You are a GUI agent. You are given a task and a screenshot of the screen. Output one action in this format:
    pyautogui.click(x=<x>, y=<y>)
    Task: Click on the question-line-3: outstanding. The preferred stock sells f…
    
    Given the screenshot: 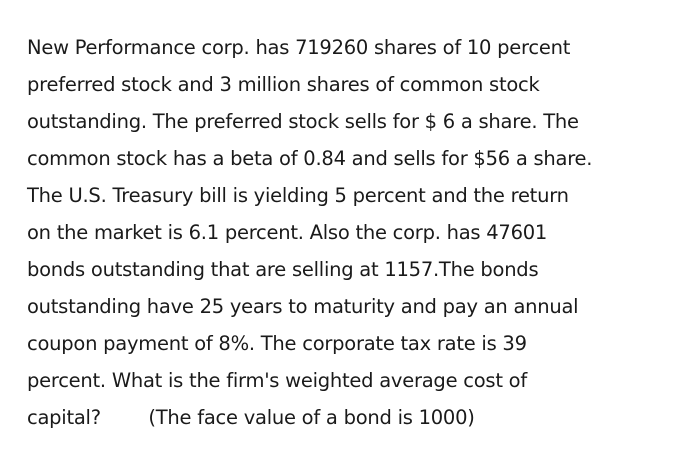 What is the action you would take?
    pyautogui.click(x=303, y=121)
    